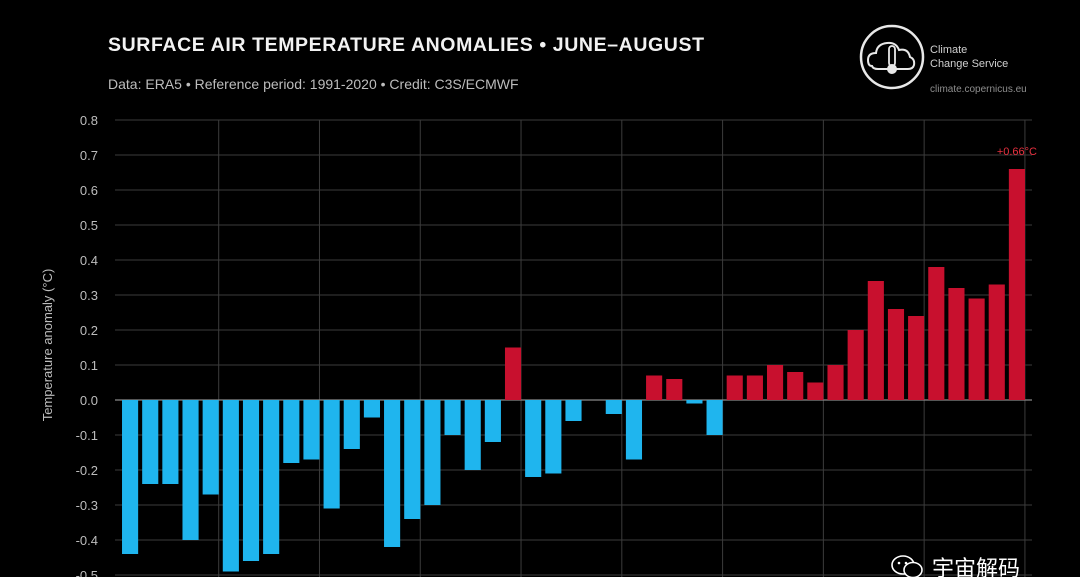  Describe the element at coordinates (976, 567) in the screenshot. I see `watermark-text: 宇宙解码` at that location.